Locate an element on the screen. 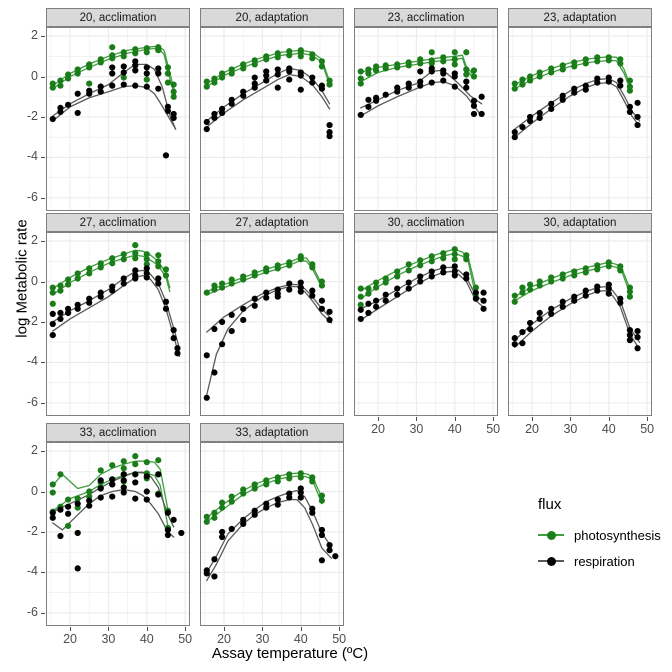  facet-panel: 33, acclimation is located at coordinates (118, 524).